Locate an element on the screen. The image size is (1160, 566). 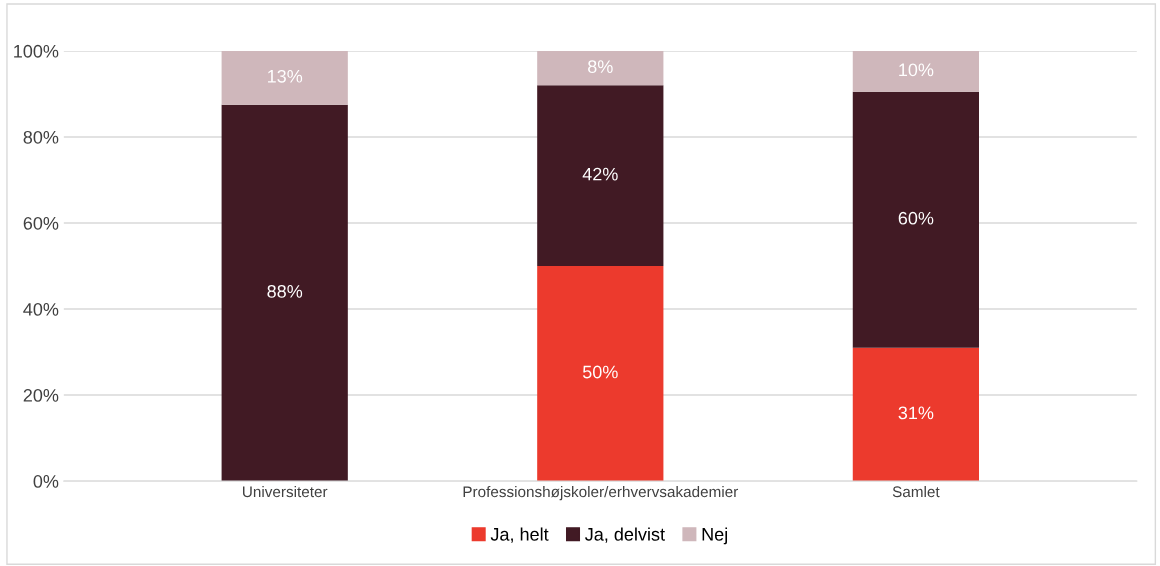
y-tick-label: 0% is located at coordinates (46, 481).